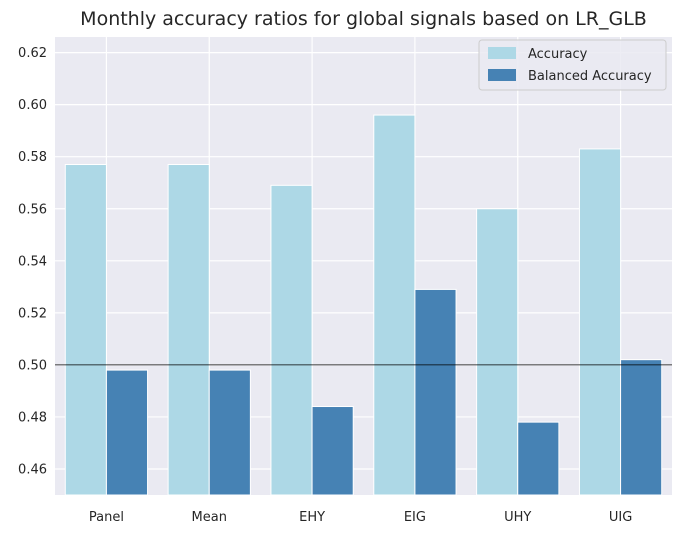 The image size is (683, 533). Describe the element at coordinates (312, 517) in the screenshot. I see `x-tick-label: EHY` at that location.